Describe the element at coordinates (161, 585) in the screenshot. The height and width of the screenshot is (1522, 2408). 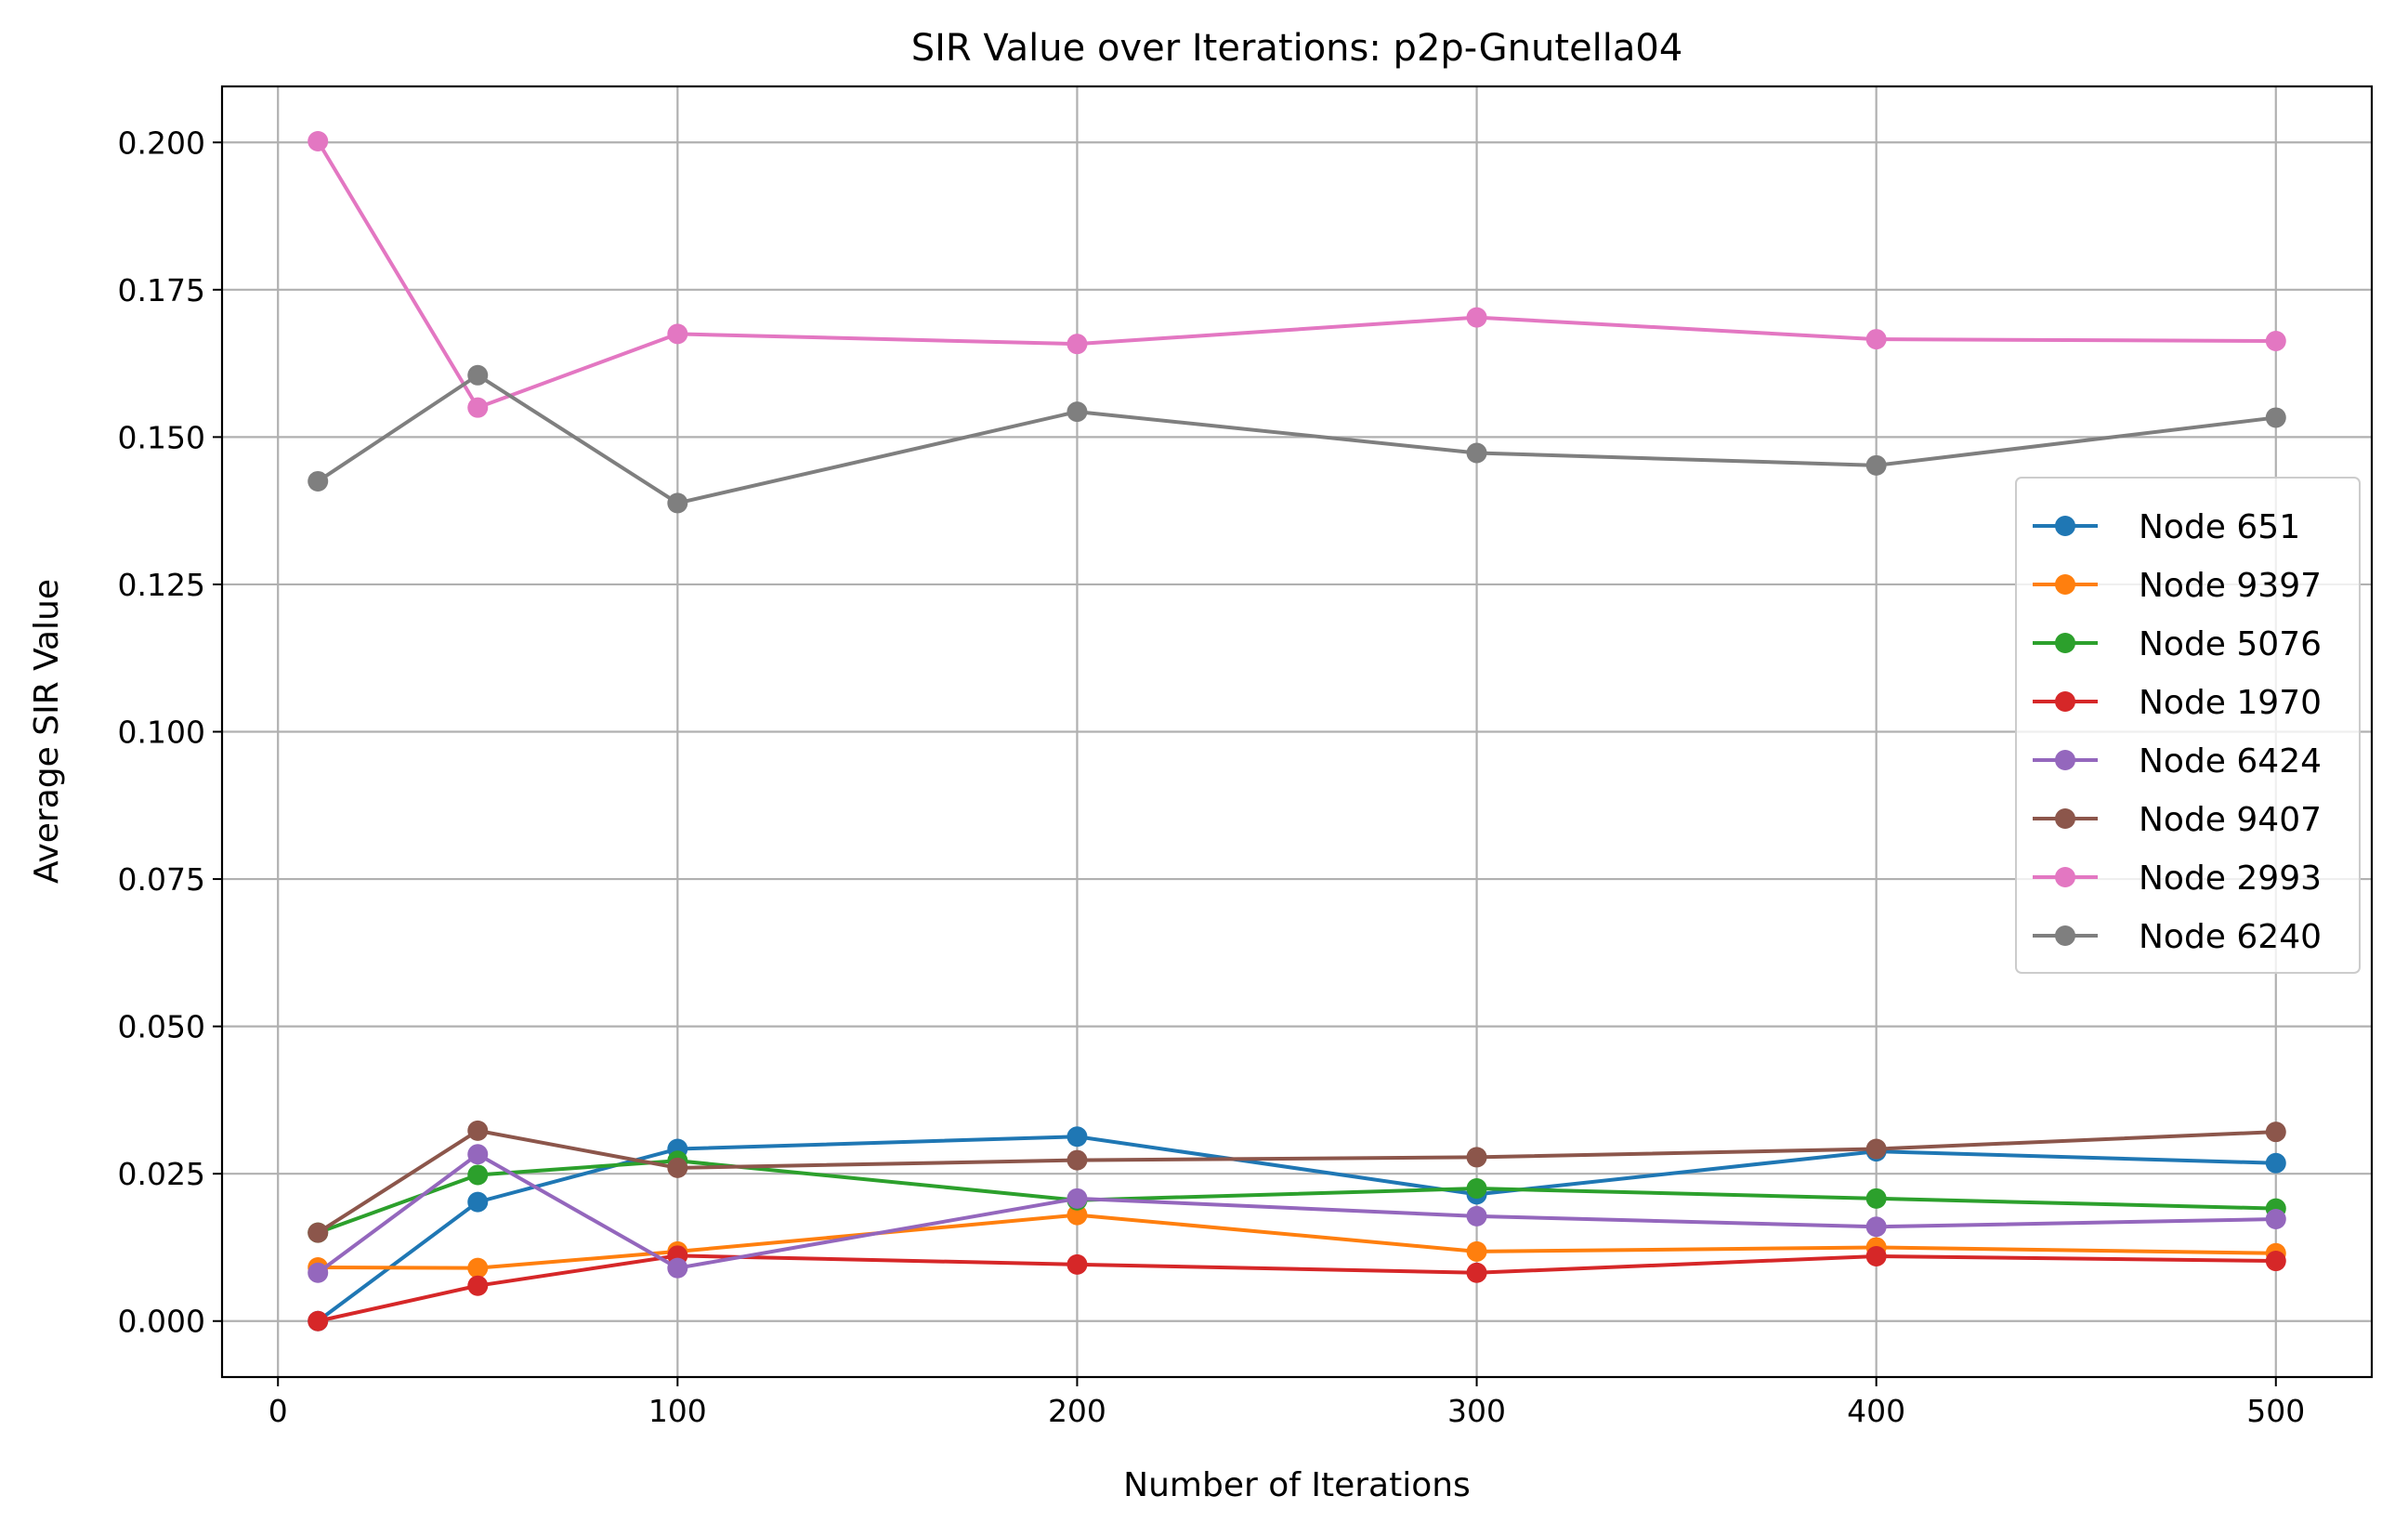
I see `y-tick-label: 0.125` at that location.